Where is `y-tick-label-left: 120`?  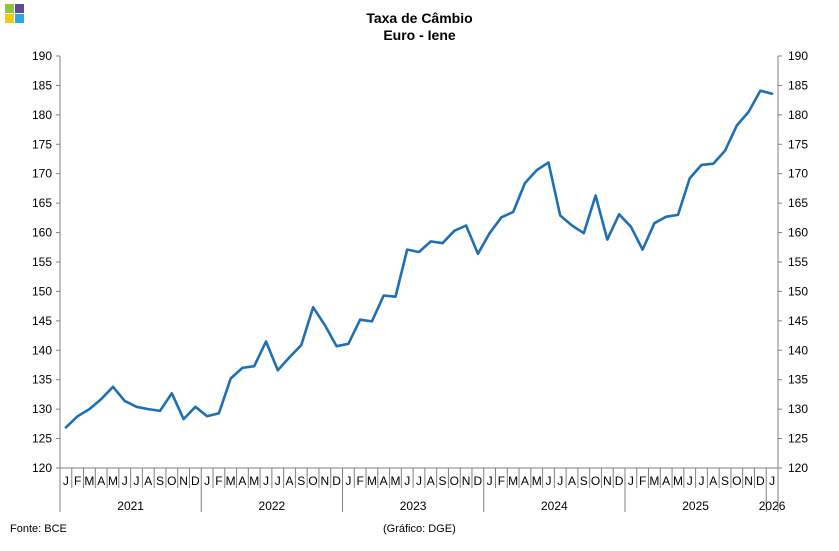 y-tick-label-left: 120 is located at coordinates (42, 468).